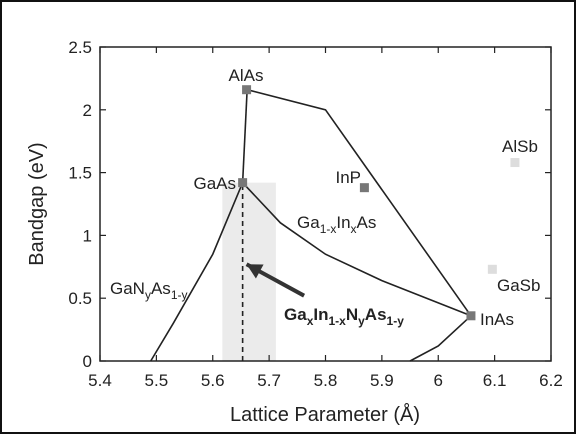  What do you see at coordinates (382, 380) in the screenshot?
I see `x-tick-label: 5.9` at bounding box center [382, 380].